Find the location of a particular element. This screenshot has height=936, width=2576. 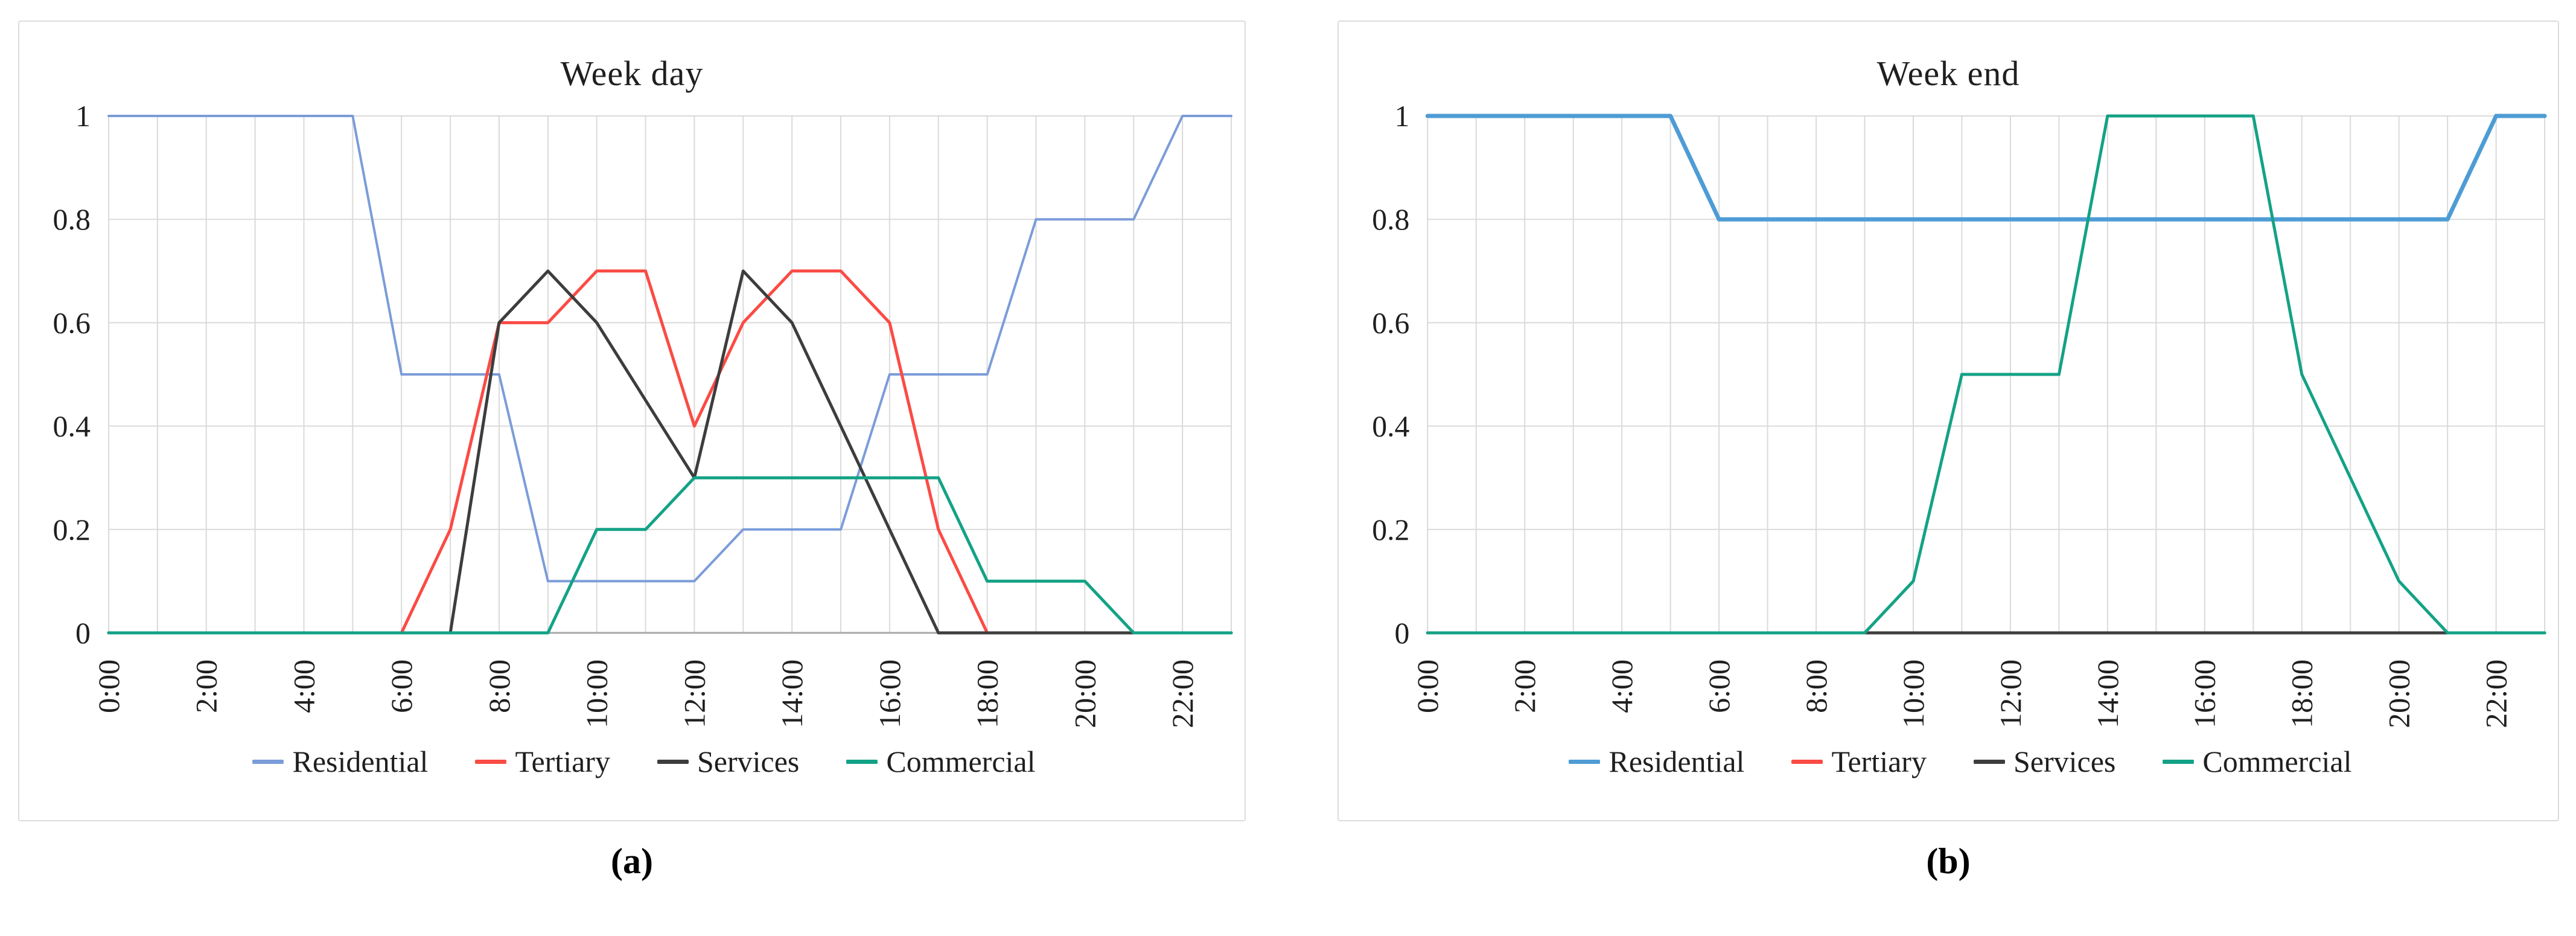

series-line-commercial is located at coordinates (670, 555).